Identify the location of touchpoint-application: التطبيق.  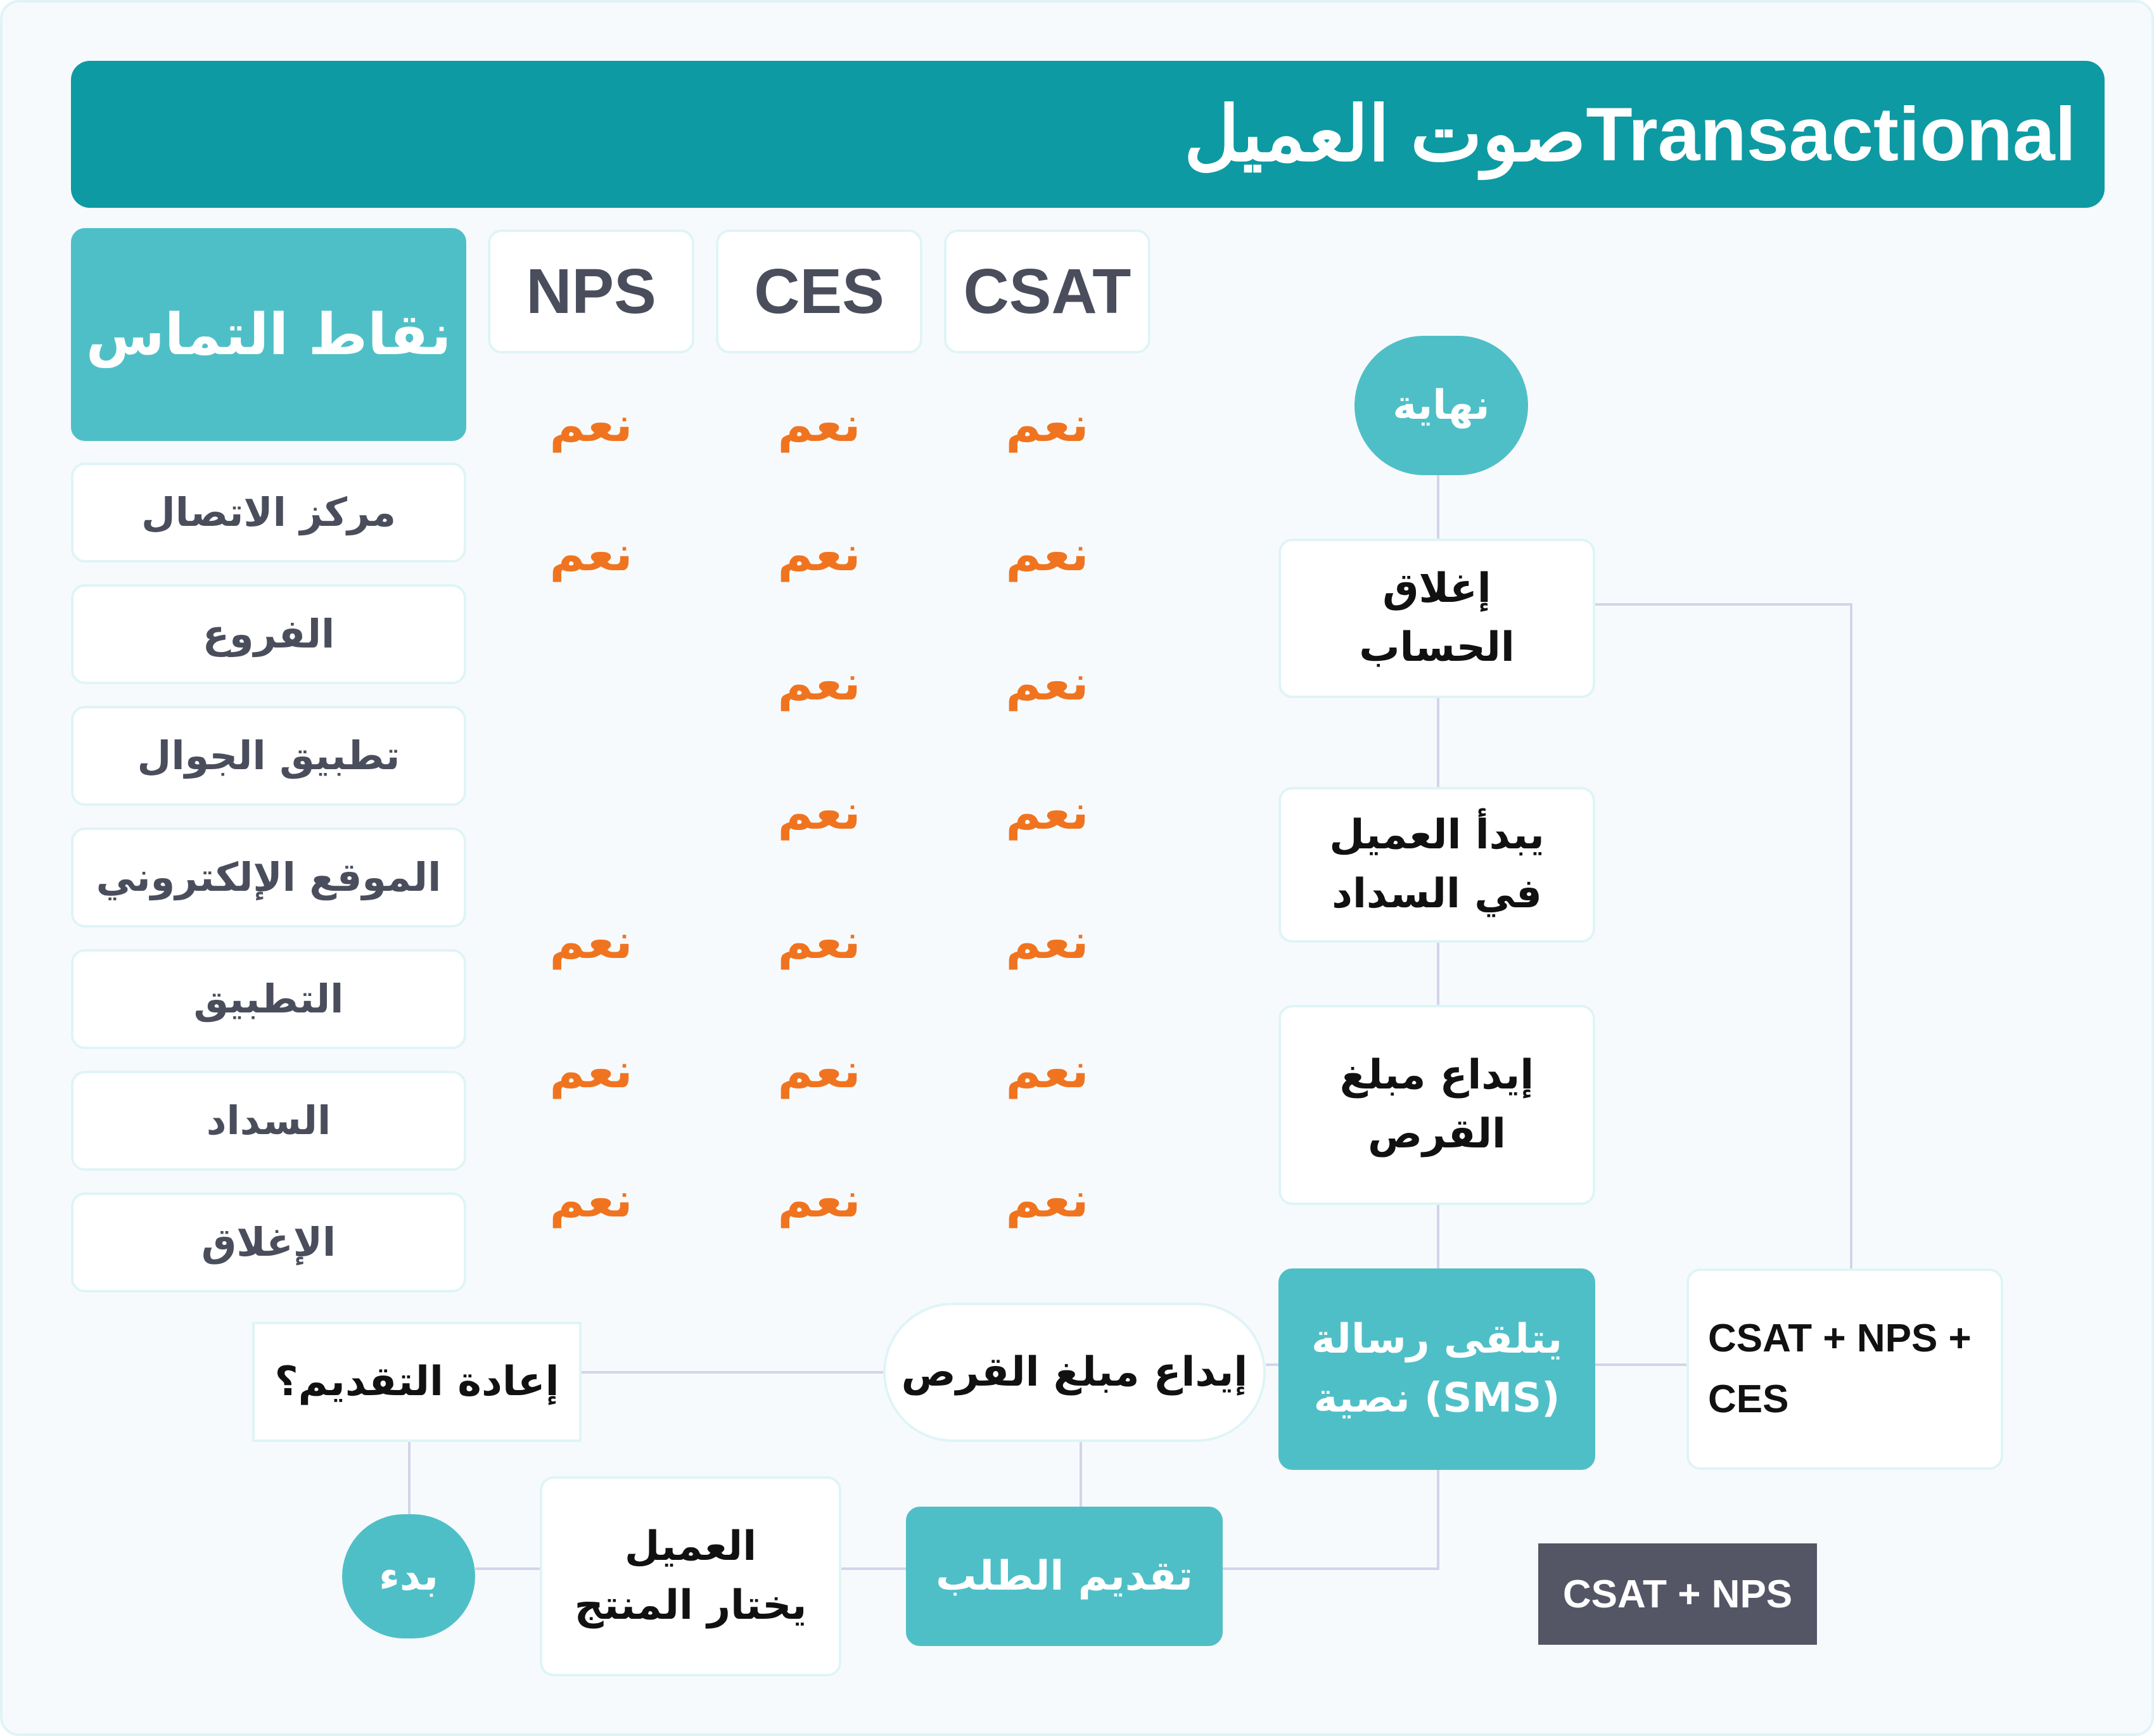
(268, 999).